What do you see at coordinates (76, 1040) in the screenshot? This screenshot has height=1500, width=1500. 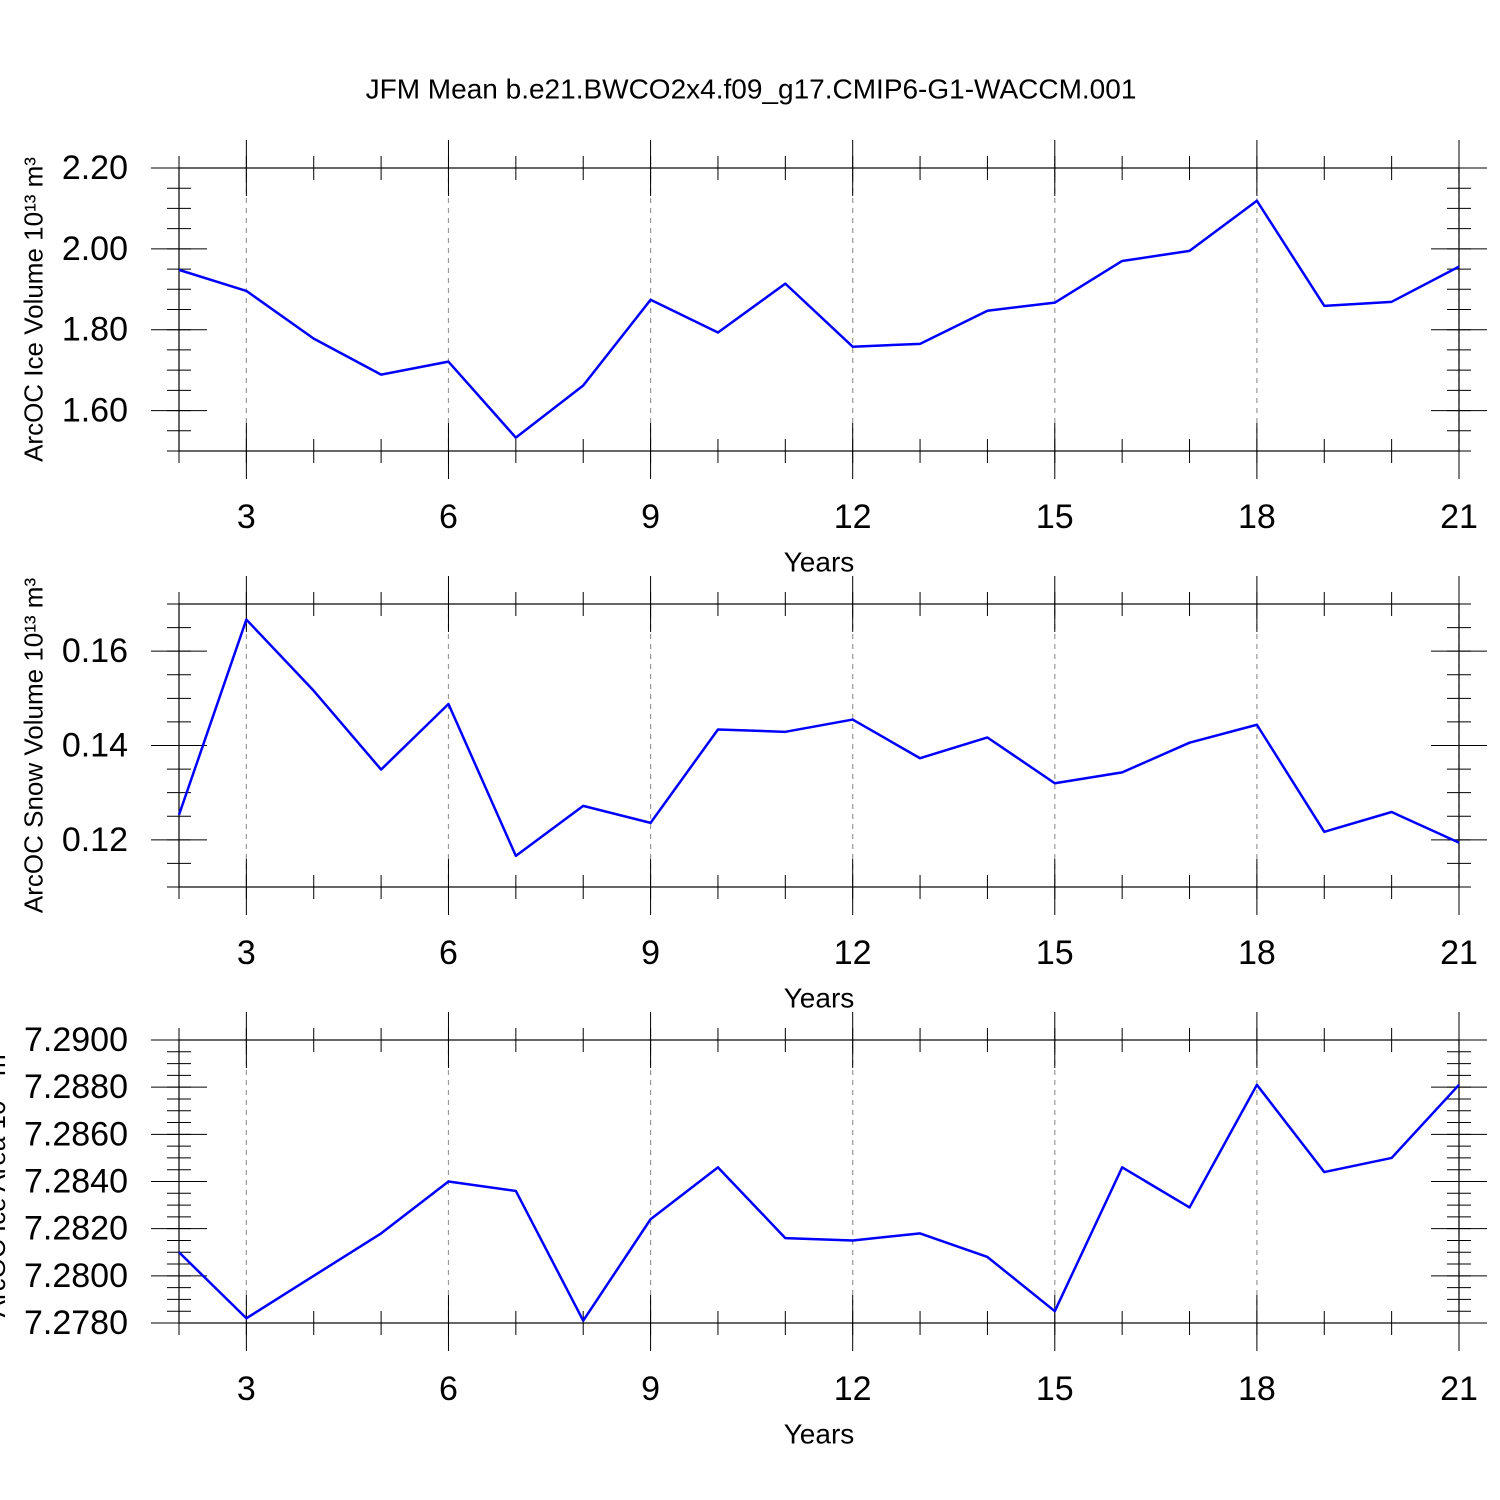 I see `y-tick-label: 7.2900` at bounding box center [76, 1040].